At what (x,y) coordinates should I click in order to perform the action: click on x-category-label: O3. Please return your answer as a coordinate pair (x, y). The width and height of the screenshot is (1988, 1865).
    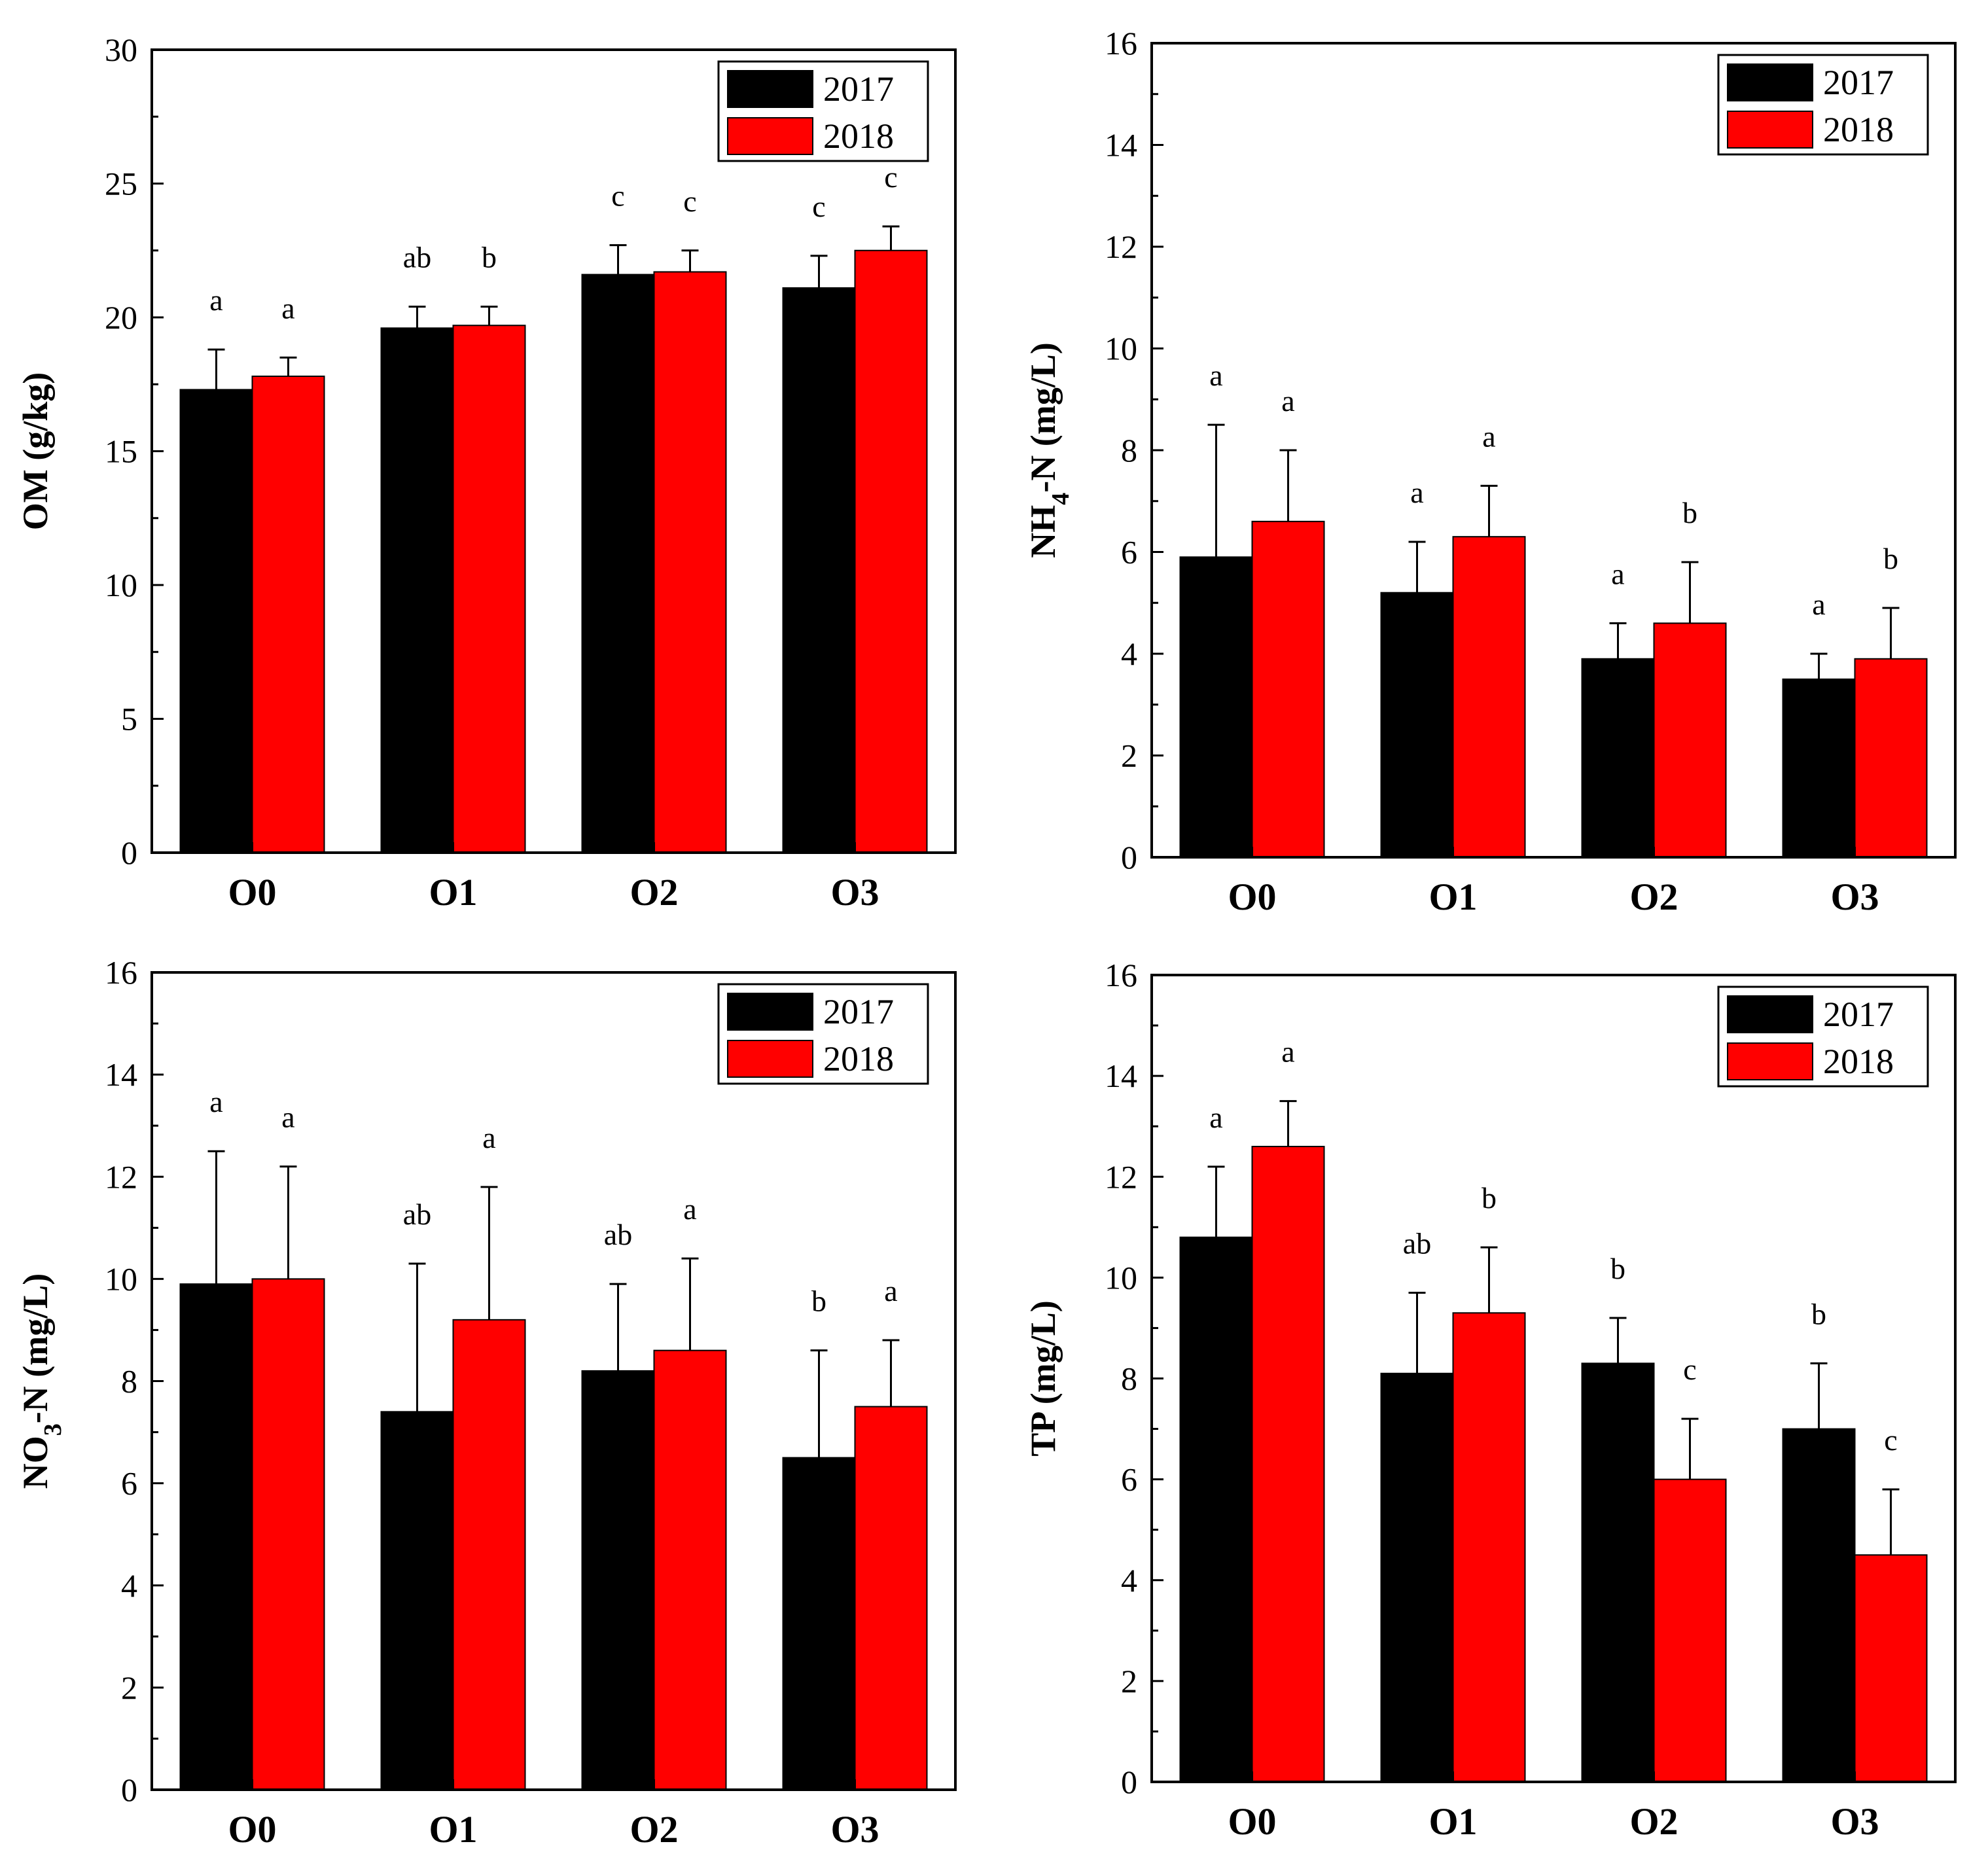
    Looking at the image, I should click on (1854, 1821).